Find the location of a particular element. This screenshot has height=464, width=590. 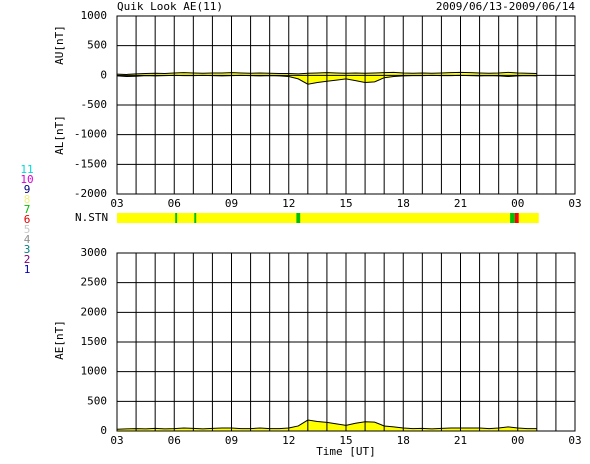

legend-entry: 10 is located at coordinates (26, 179).